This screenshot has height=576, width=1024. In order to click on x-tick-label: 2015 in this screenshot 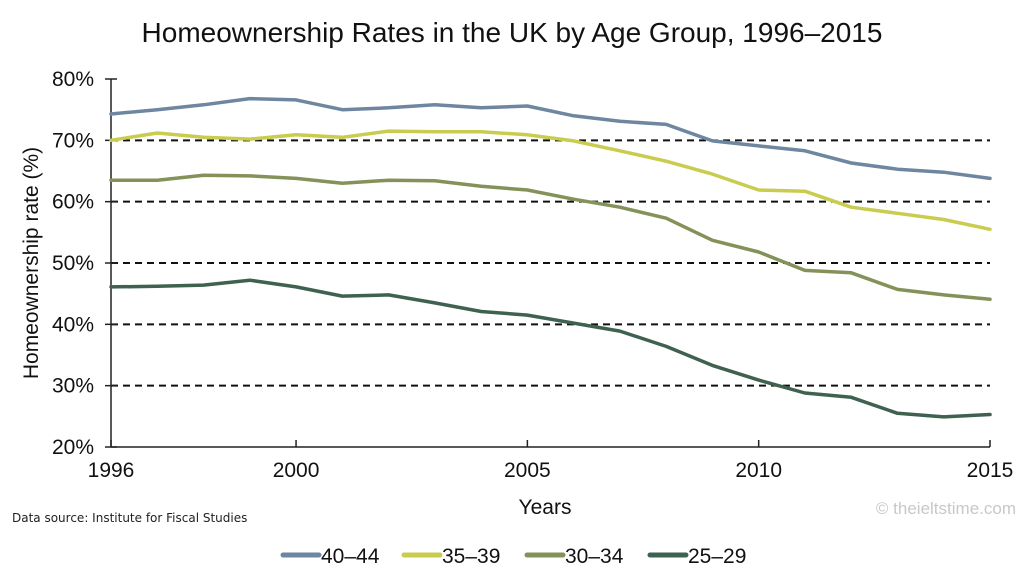, I will do `click(990, 470)`.